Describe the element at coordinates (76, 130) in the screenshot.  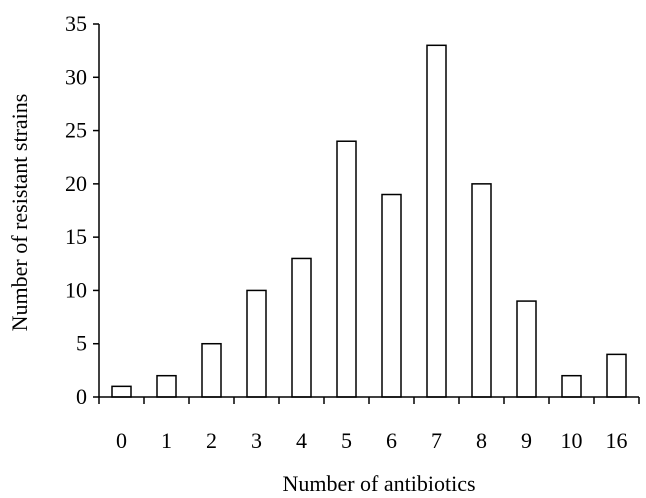
I see `y-tick-label: 25` at that location.